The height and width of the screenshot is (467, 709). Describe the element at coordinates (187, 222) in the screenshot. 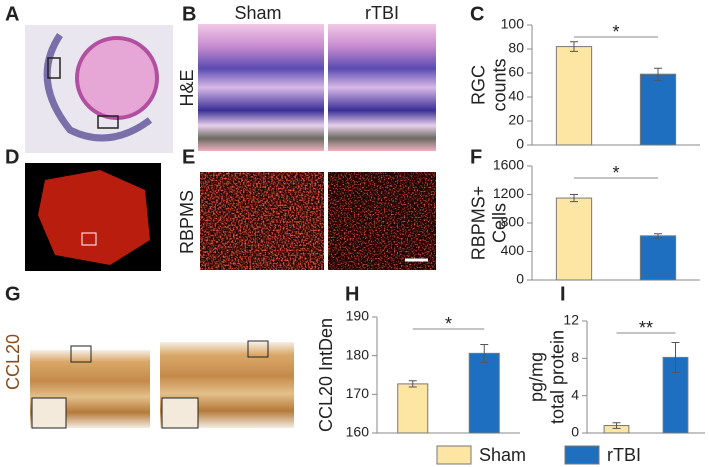

I see `image-label: RBPMS` at that location.